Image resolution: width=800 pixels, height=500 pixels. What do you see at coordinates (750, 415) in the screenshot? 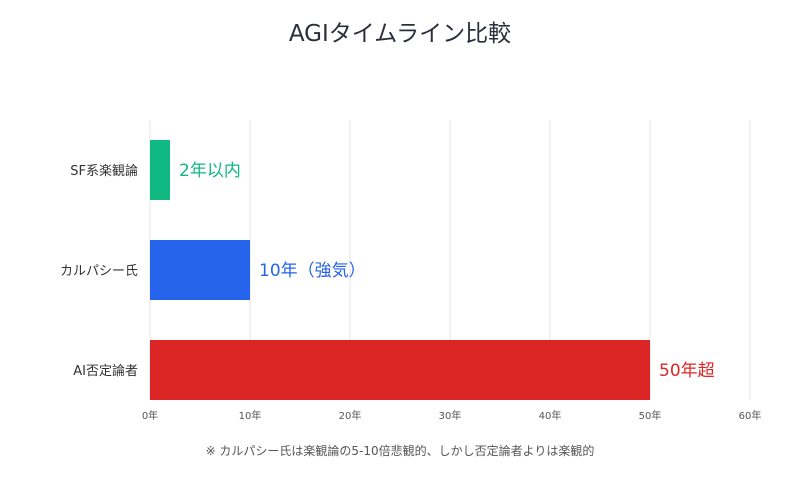
I see `x-tick-label: 60年` at bounding box center [750, 415].